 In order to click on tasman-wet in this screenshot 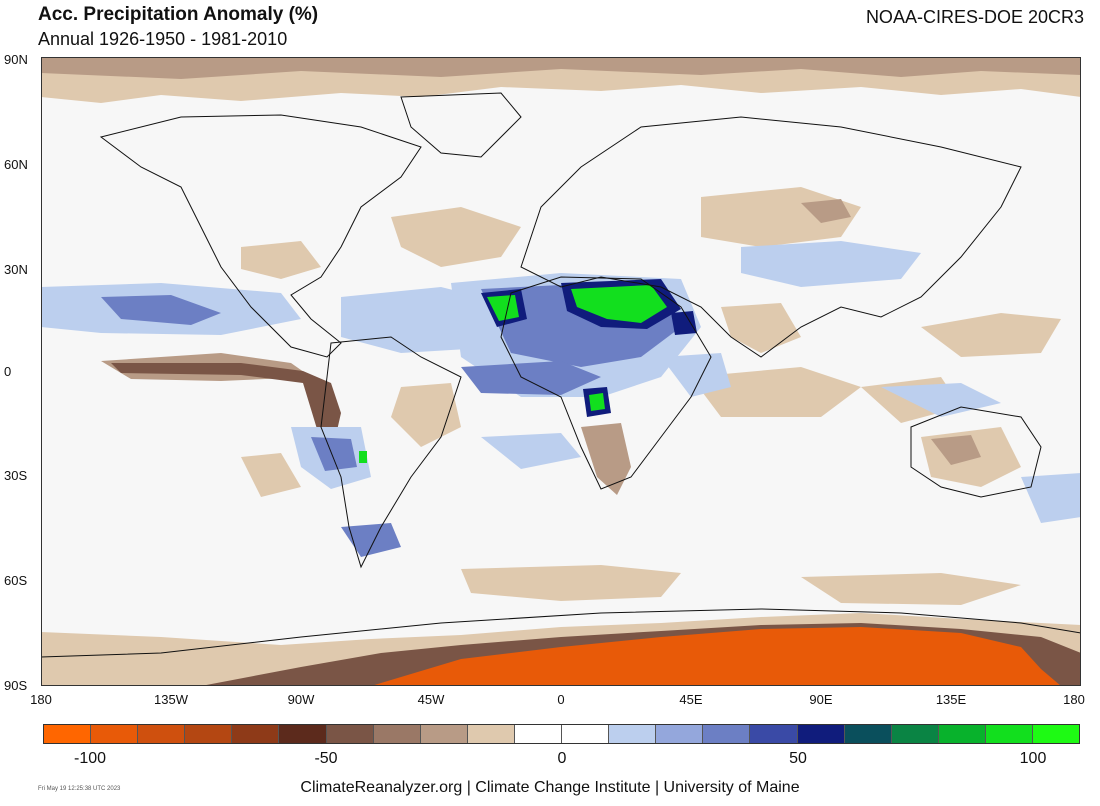, I will do `click(1051, 498)`.